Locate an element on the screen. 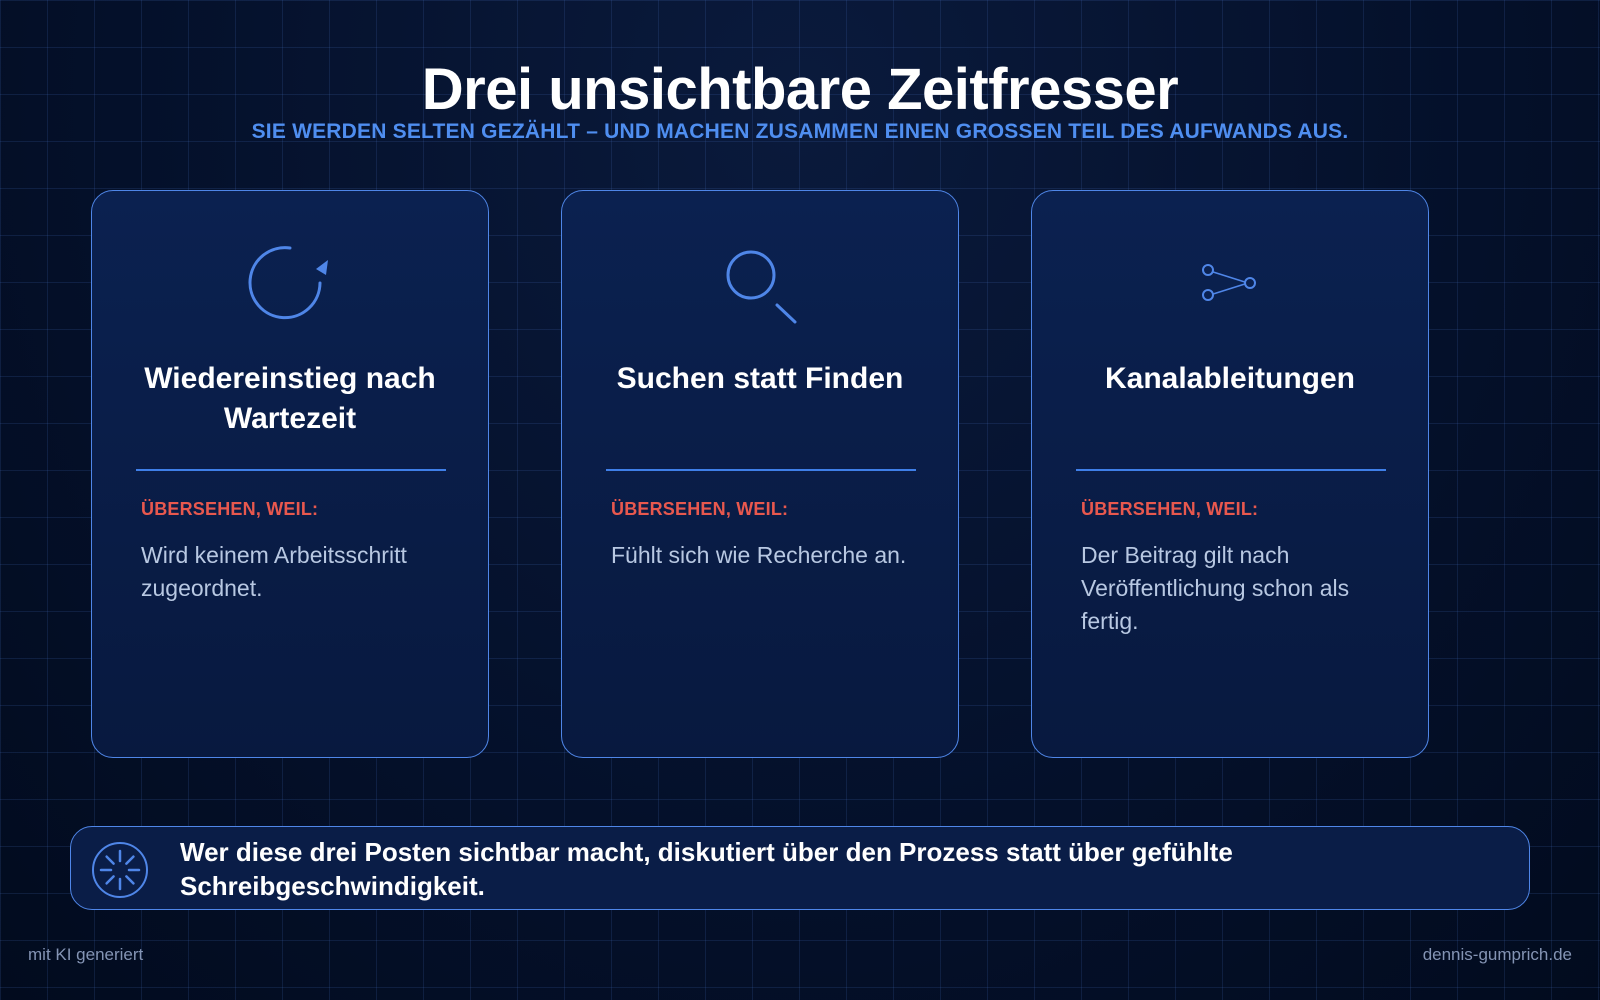  card-title: Kanalableitungen is located at coordinates (1230, 378).